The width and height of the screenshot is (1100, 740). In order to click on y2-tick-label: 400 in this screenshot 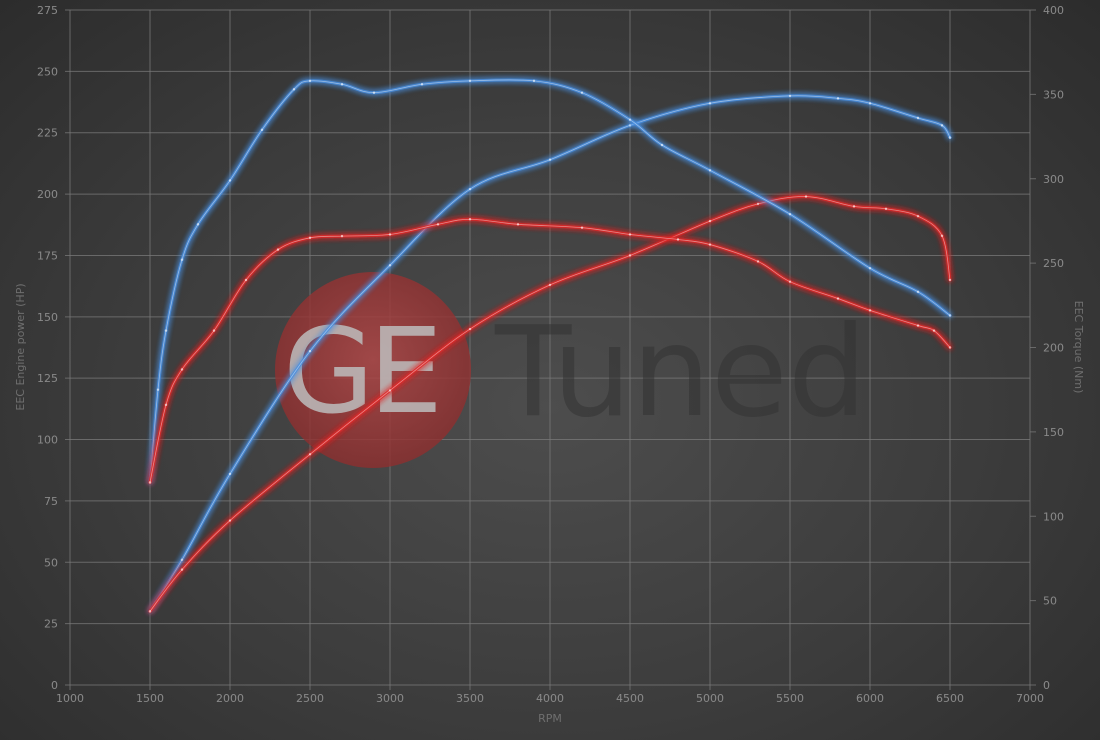, I will do `click(1053, 10)`.